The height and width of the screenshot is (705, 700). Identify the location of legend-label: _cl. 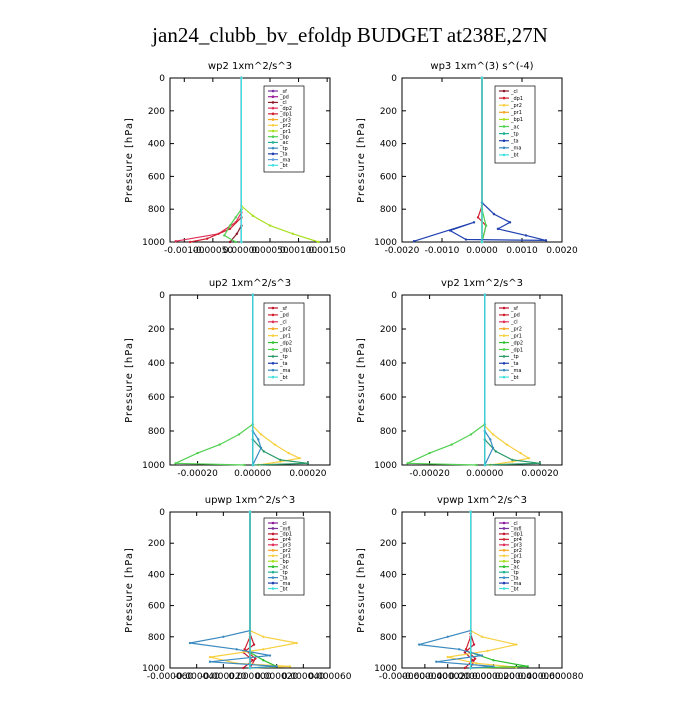
(283, 524).